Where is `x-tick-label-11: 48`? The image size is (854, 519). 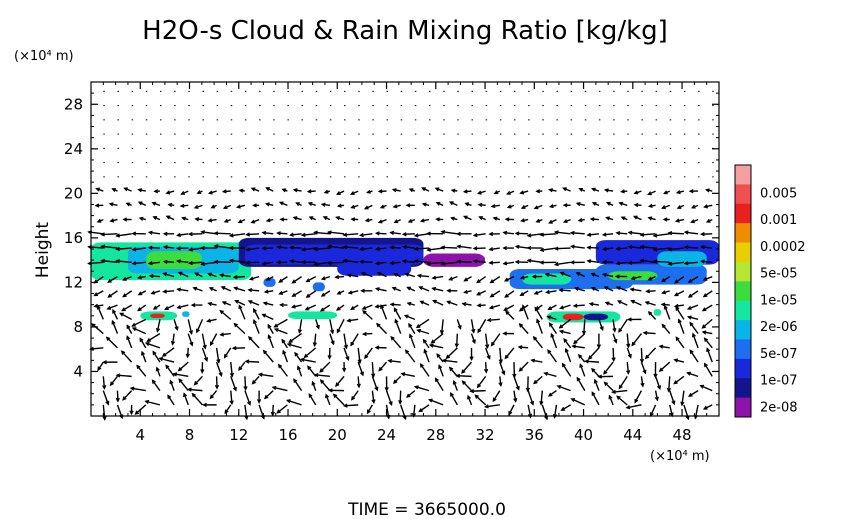 x-tick-label-11: 48 is located at coordinates (682, 435).